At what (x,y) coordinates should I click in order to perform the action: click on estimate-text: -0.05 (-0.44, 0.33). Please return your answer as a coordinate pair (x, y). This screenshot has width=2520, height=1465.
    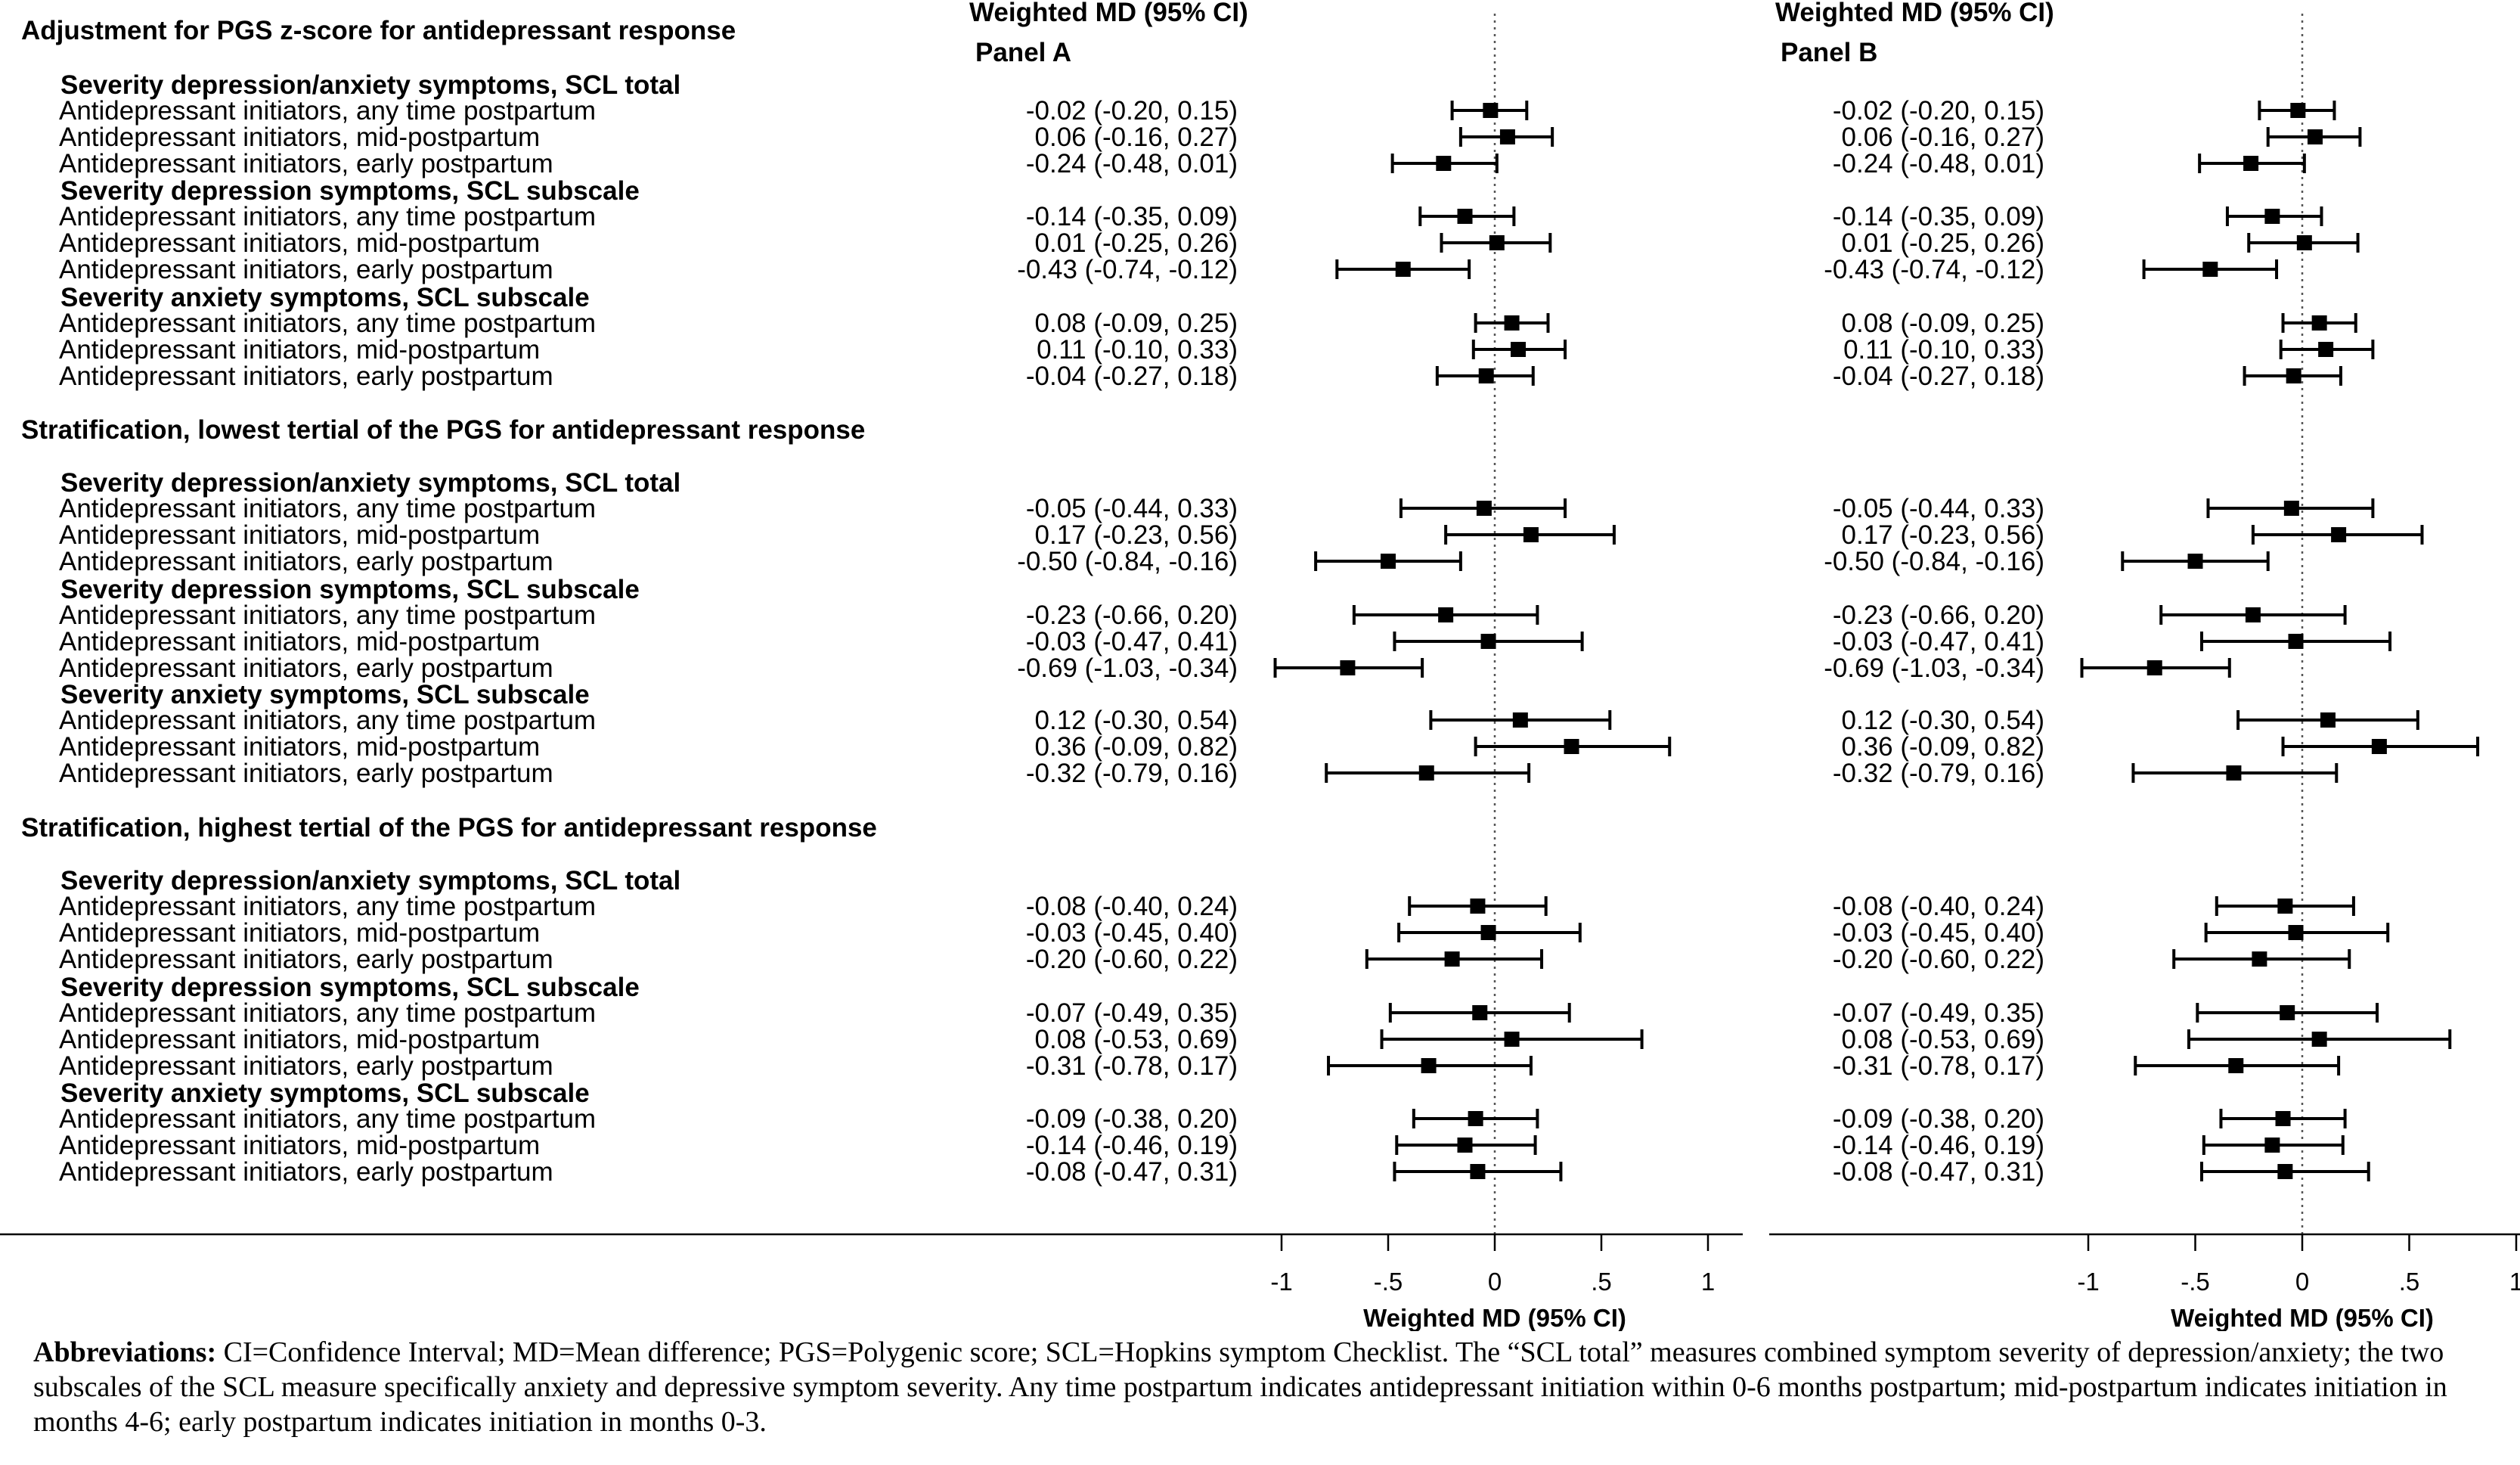
    Looking at the image, I should click on (1132, 508).